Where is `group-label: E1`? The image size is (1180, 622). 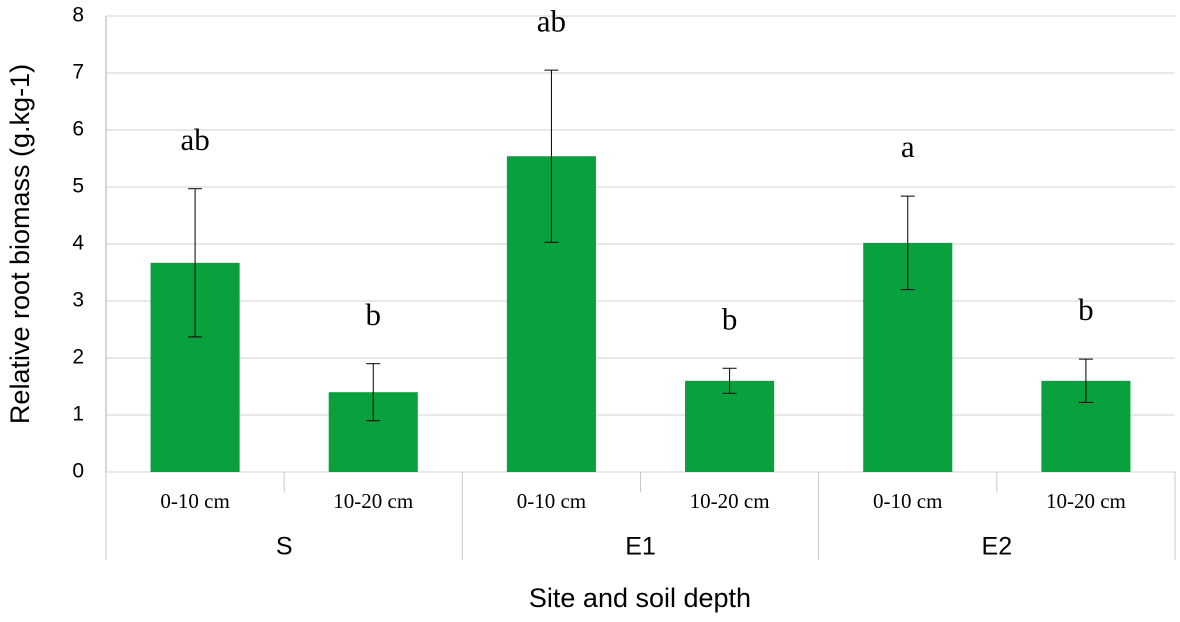
group-label: E1 is located at coordinates (640, 547).